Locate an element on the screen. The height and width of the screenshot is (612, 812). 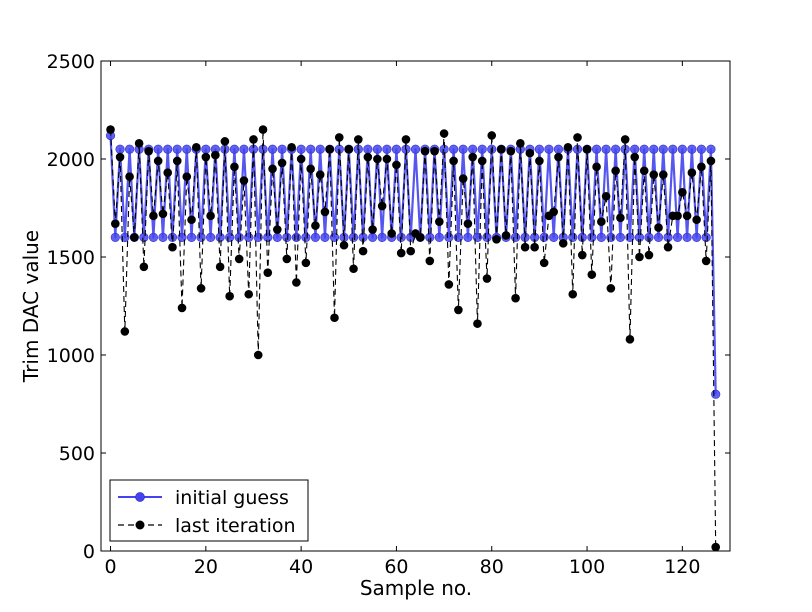
x-tick-label: 80 is located at coordinates (492, 567).